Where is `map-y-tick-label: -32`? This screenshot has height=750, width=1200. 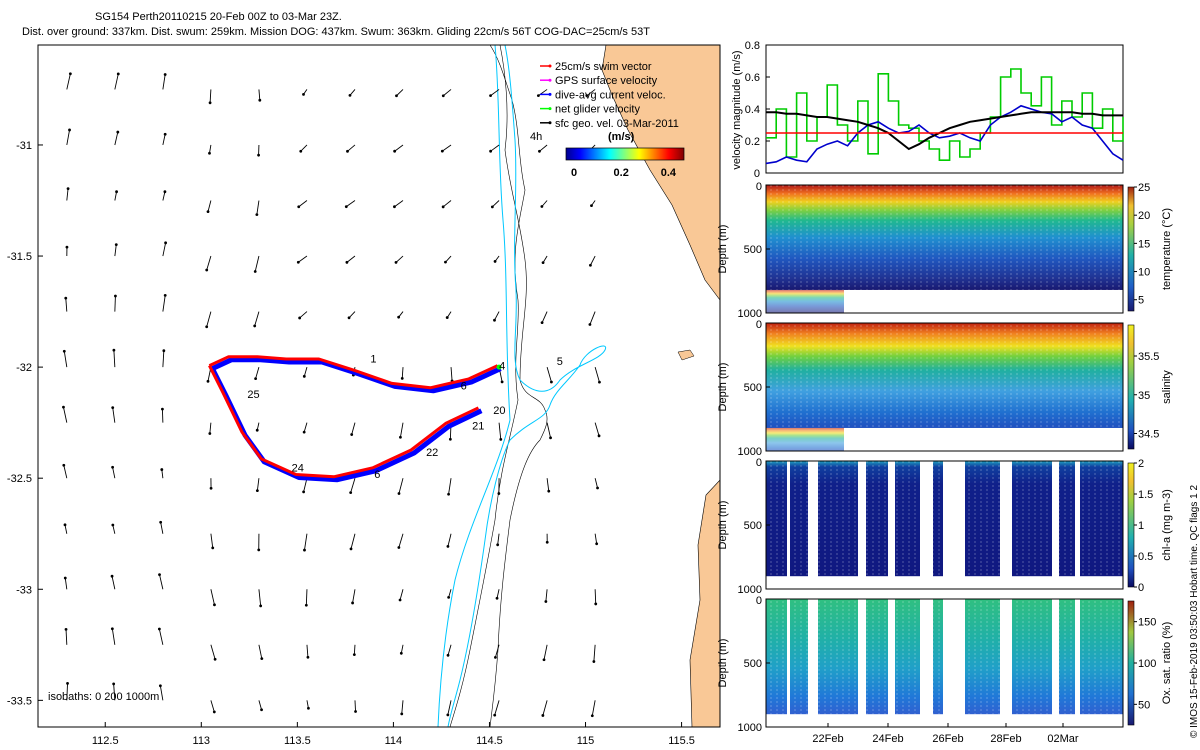 map-y-tick-label: -32 is located at coordinates (24, 368).